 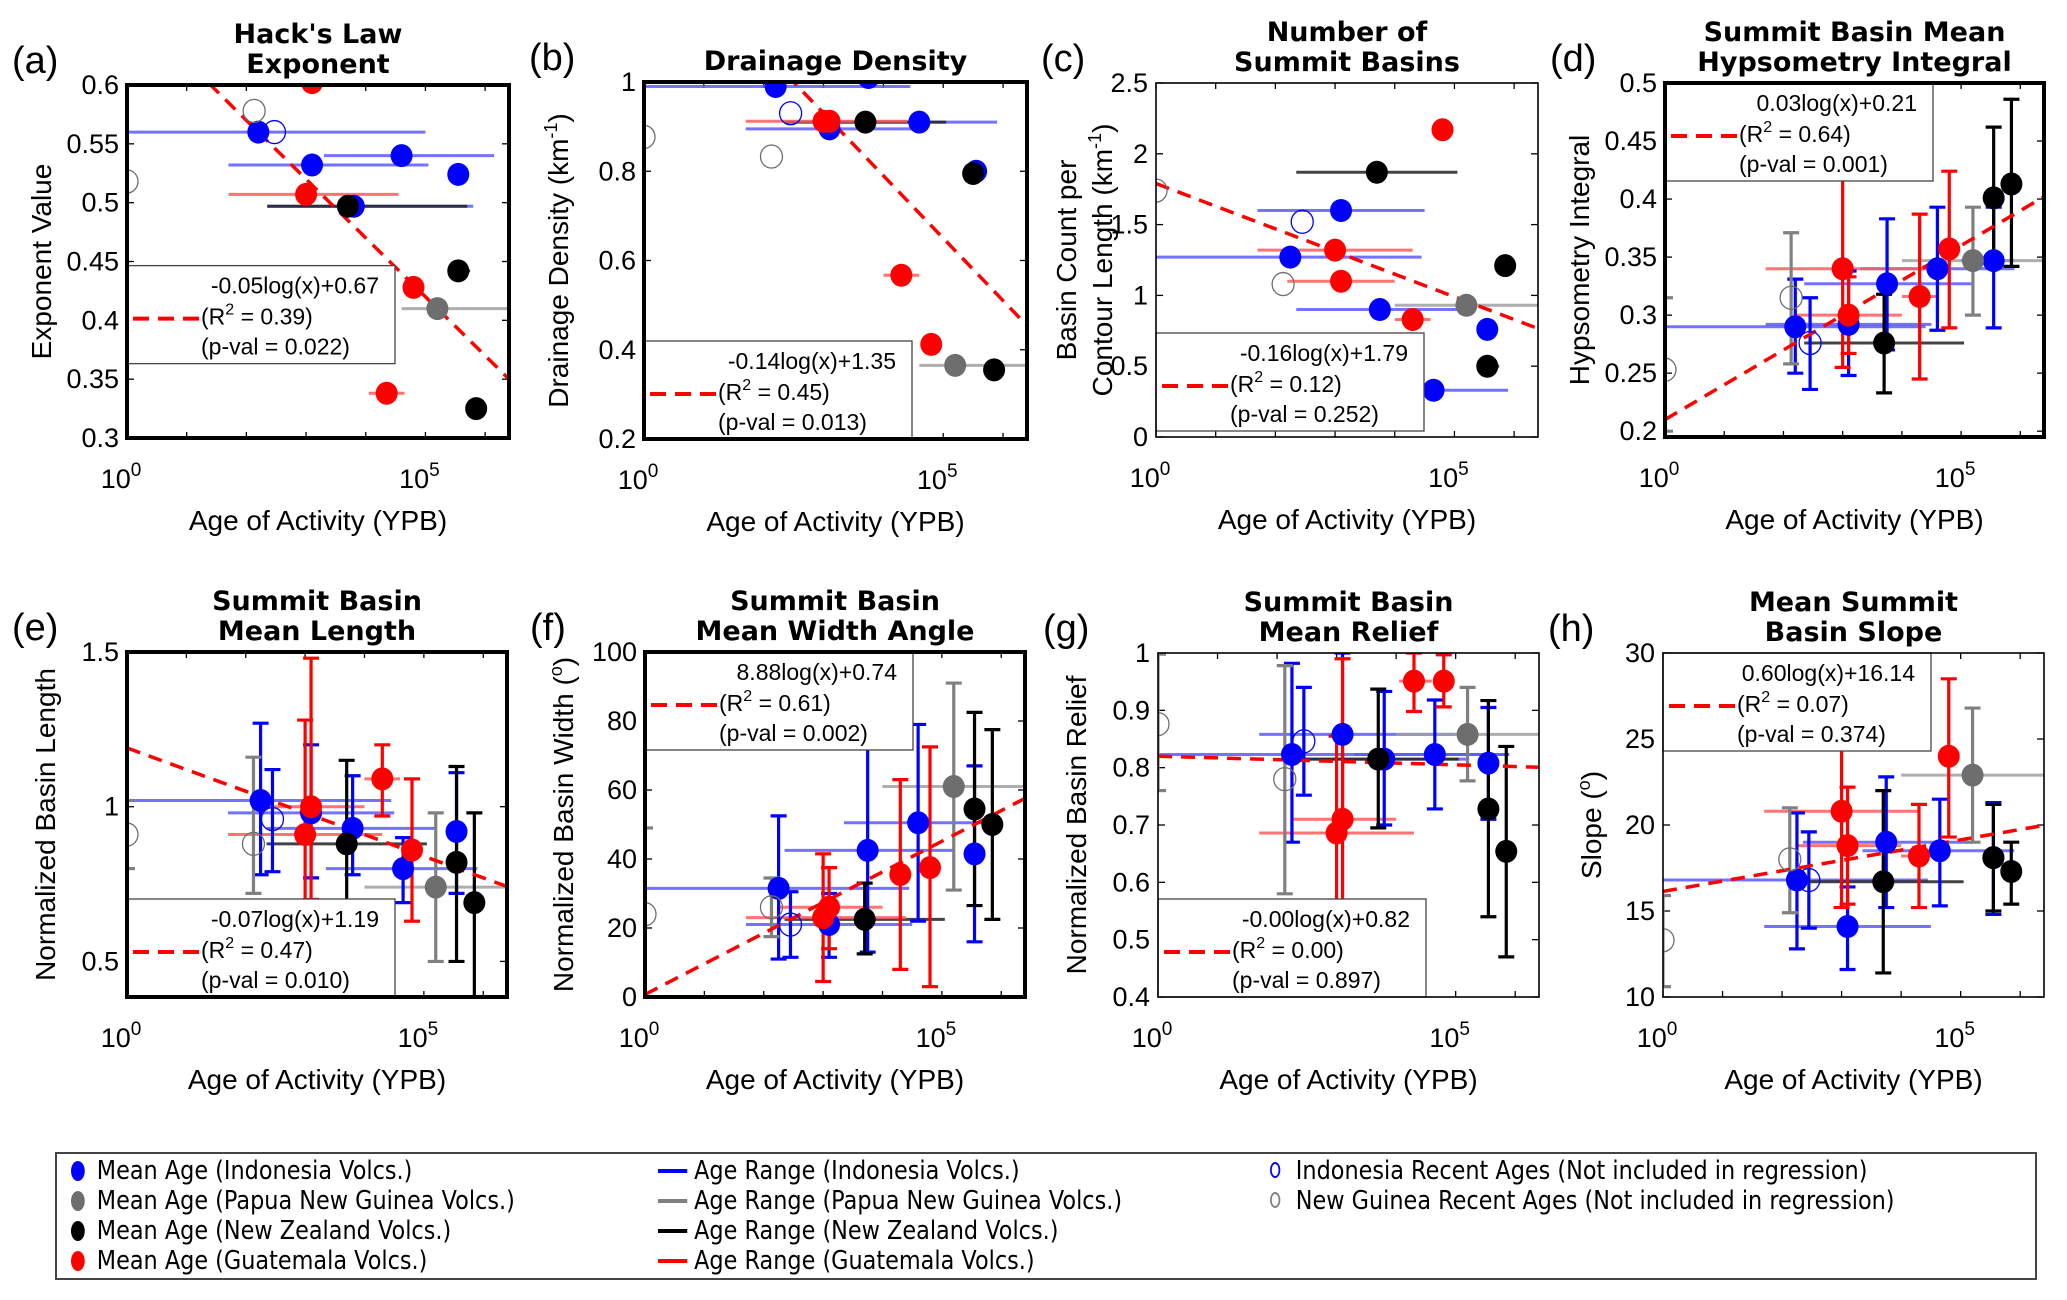 I want to click on fit-p-value: (p-val = 0.002), so click(x=793, y=733).